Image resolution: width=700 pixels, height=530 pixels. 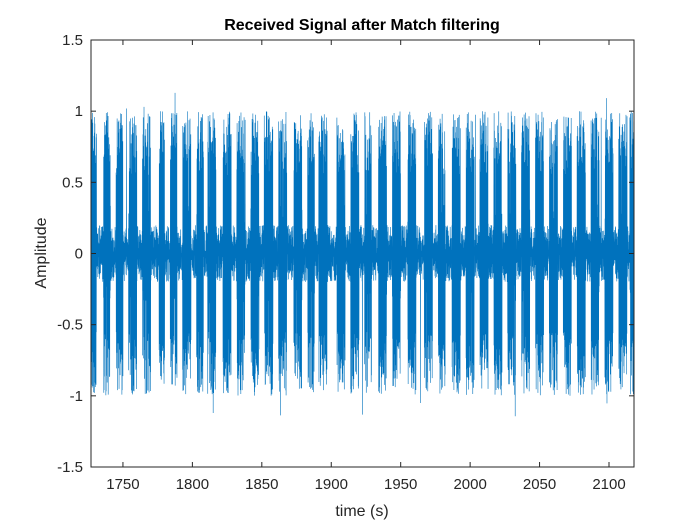 What do you see at coordinates (122, 484) in the screenshot?
I see `x-tick-label: 1750` at bounding box center [122, 484].